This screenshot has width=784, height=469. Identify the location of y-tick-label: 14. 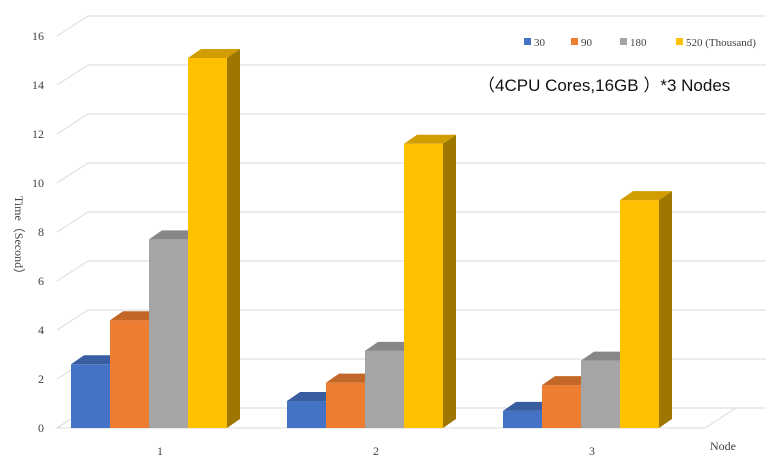
(38, 85).